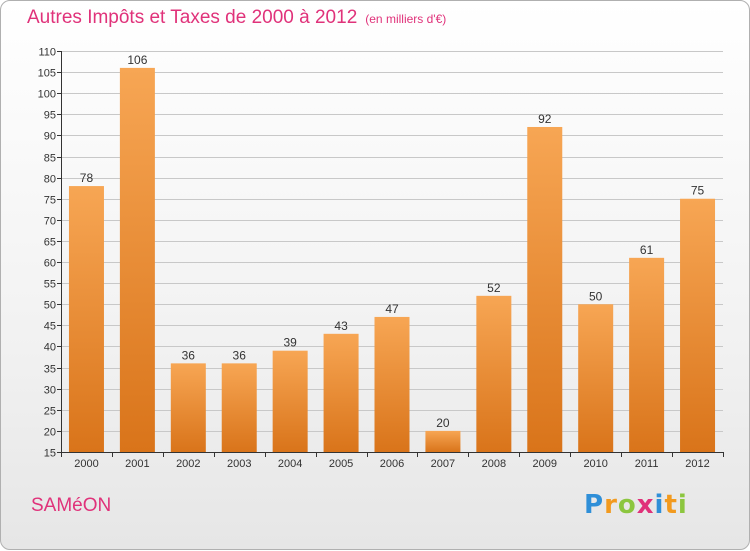 This screenshot has height=551, width=750. Describe the element at coordinates (50, 348) in the screenshot. I see `y-tick-label: 40` at that location.